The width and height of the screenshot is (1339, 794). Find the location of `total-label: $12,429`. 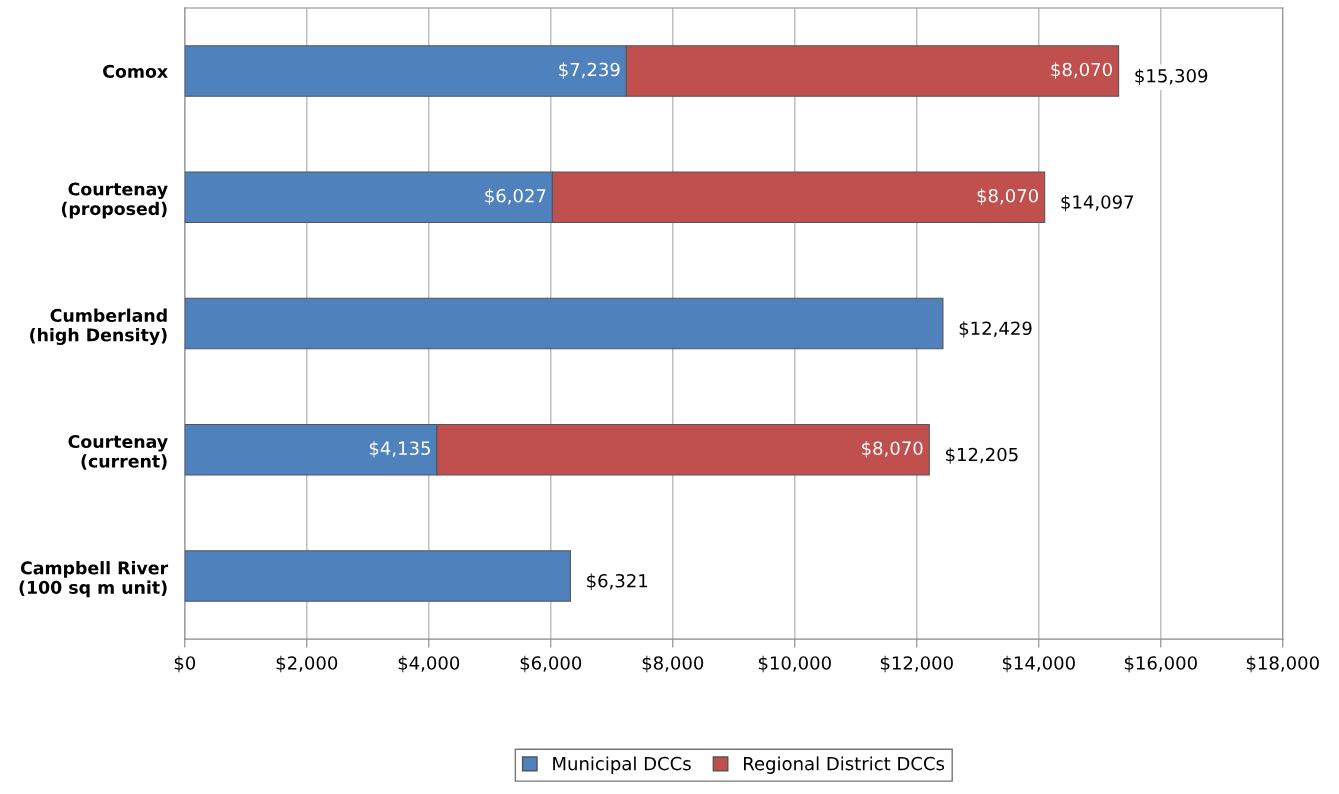

total-label: $12,429 is located at coordinates (995, 329).